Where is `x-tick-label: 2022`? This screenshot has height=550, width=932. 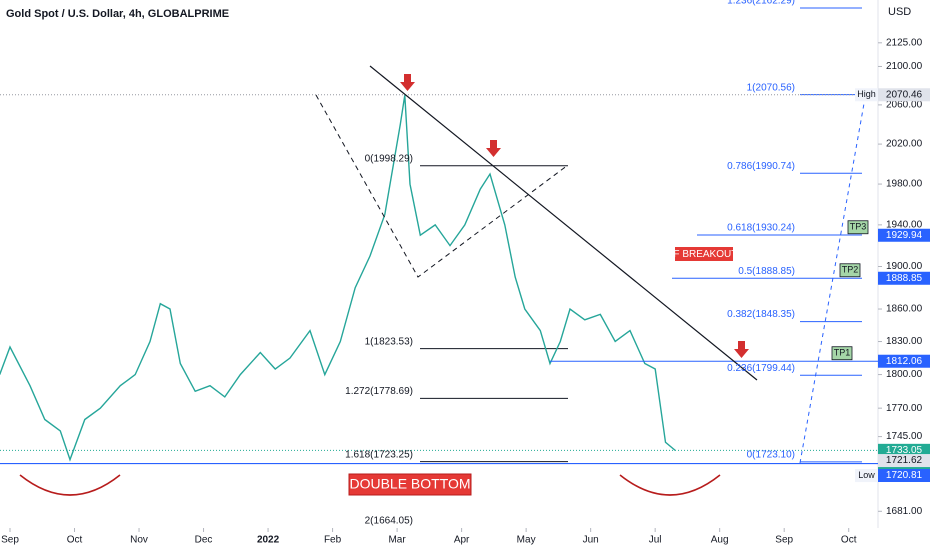
x-tick-label: 2022 is located at coordinates (268, 540).